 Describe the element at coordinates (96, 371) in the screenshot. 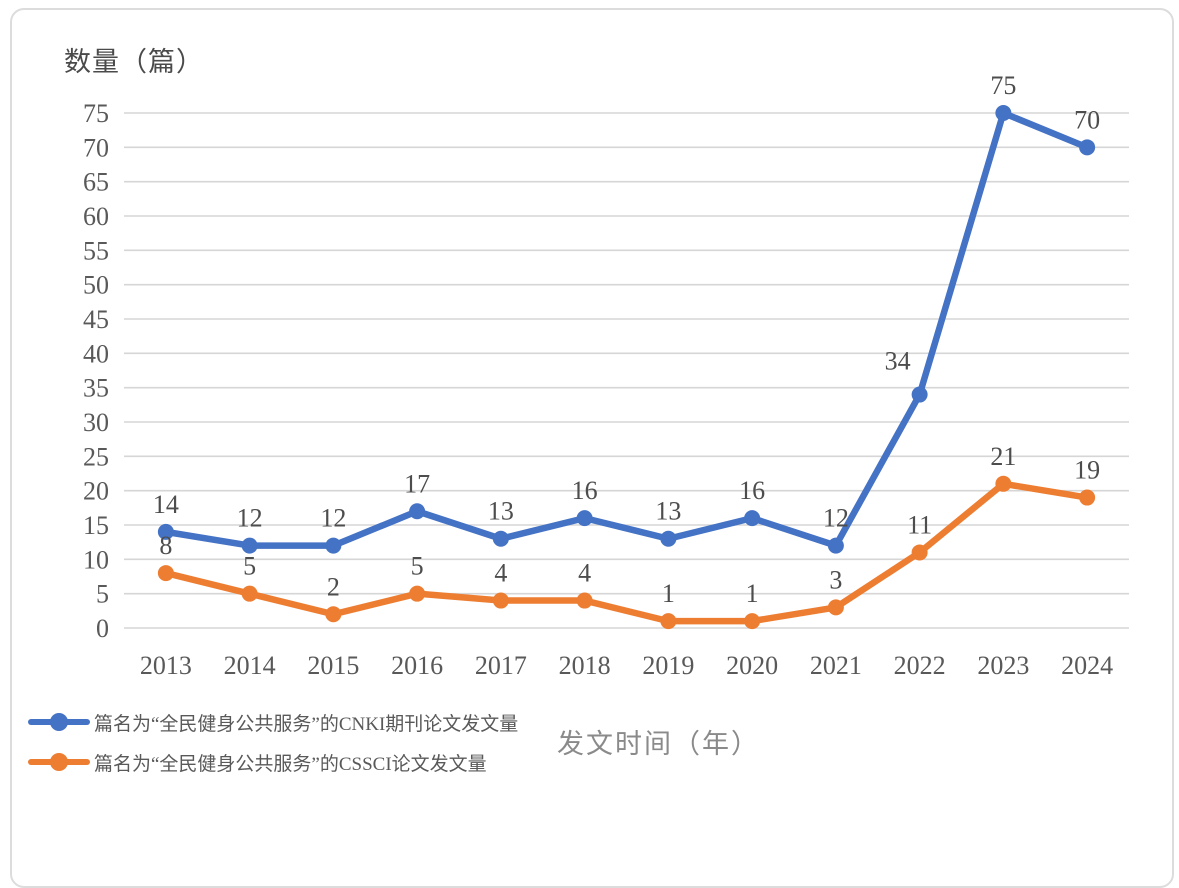

I see `y-axis-tick-labels: 0 5 10 15 20 25 30 35 40 45 50 55 60 65 70 75` at that location.